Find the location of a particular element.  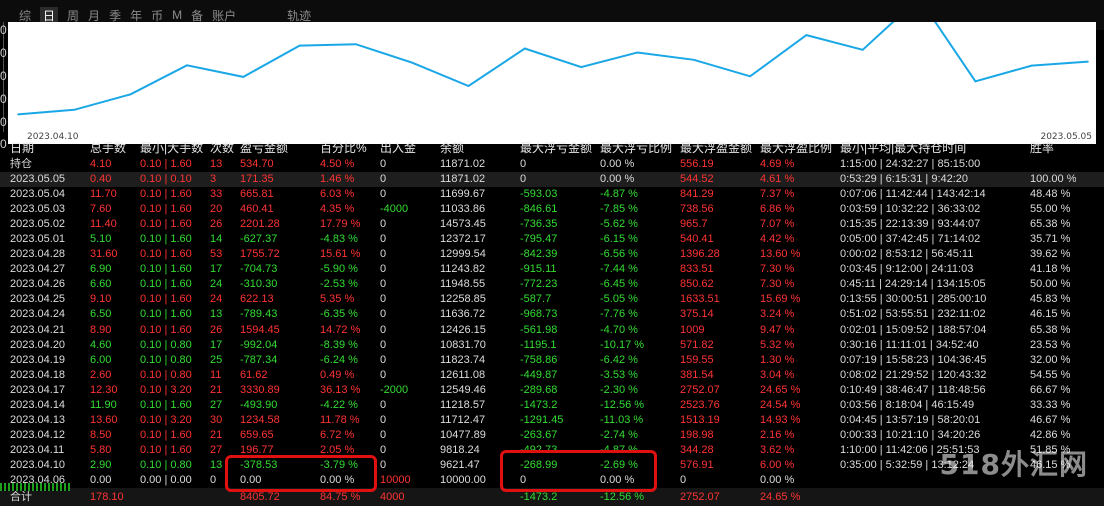

cell-count: 24 is located at coordinates (216, 284).